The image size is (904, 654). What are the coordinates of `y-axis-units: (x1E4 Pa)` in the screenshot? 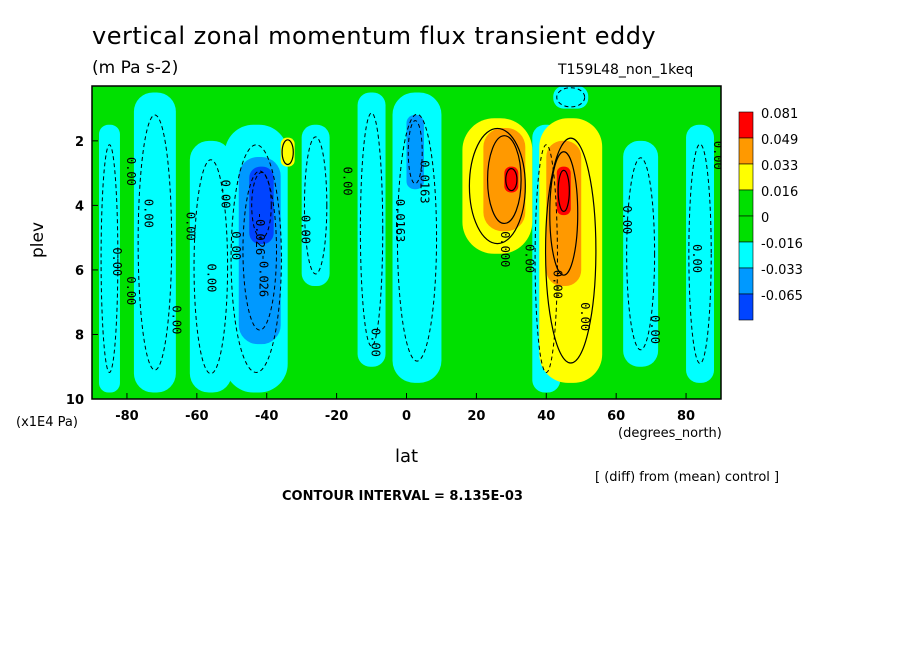 It's located at (47, 422).